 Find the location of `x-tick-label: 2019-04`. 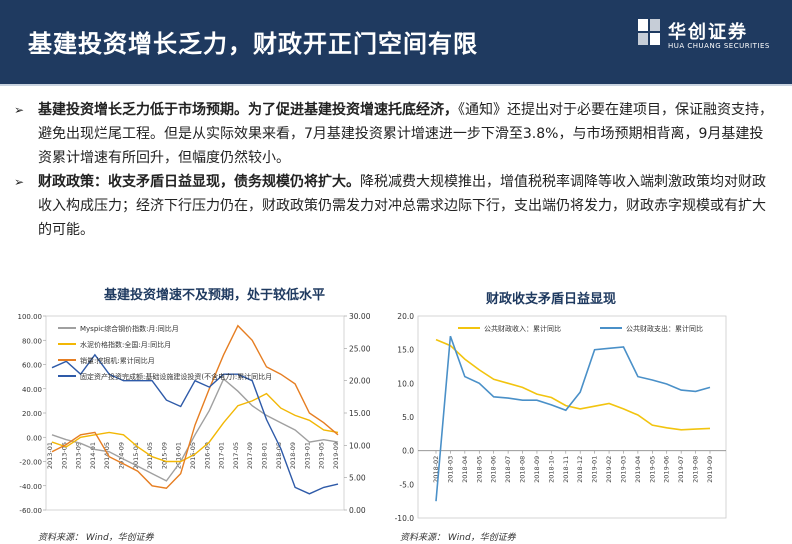

x-tick-label: 2019-04 is located at coordinates (638, 469).